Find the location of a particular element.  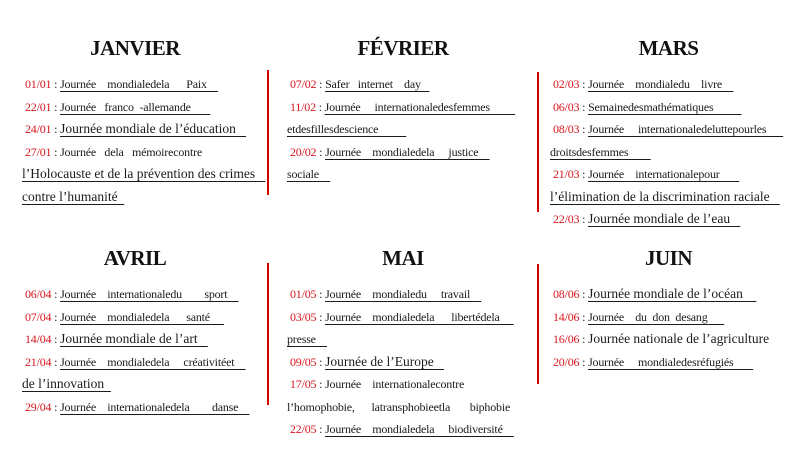

event-text: presse is located at coordinates (307, 339).